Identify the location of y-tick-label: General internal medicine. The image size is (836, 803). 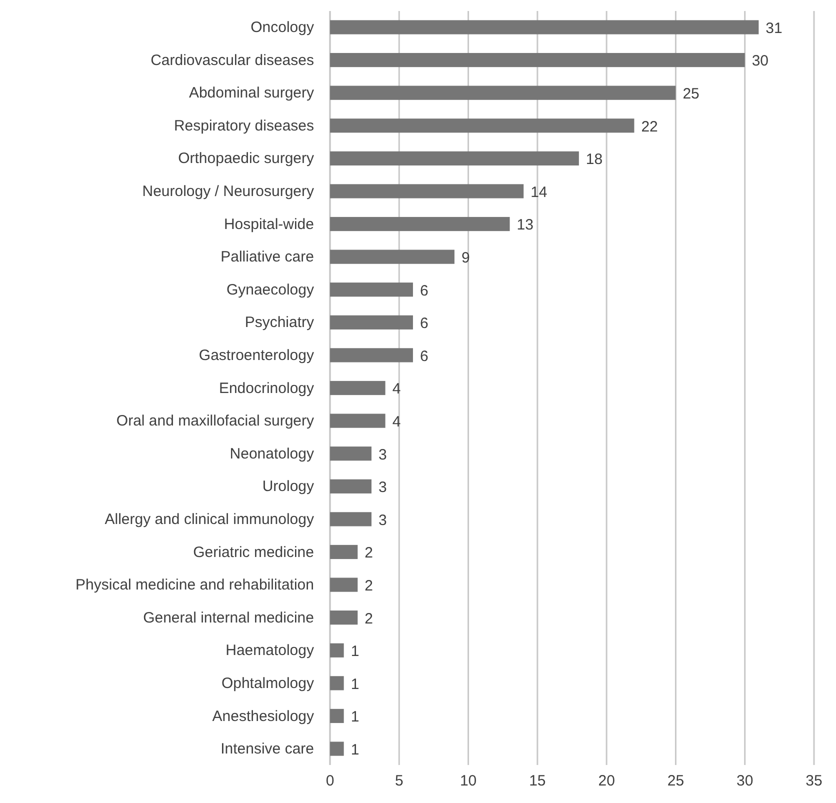
(228, 617).